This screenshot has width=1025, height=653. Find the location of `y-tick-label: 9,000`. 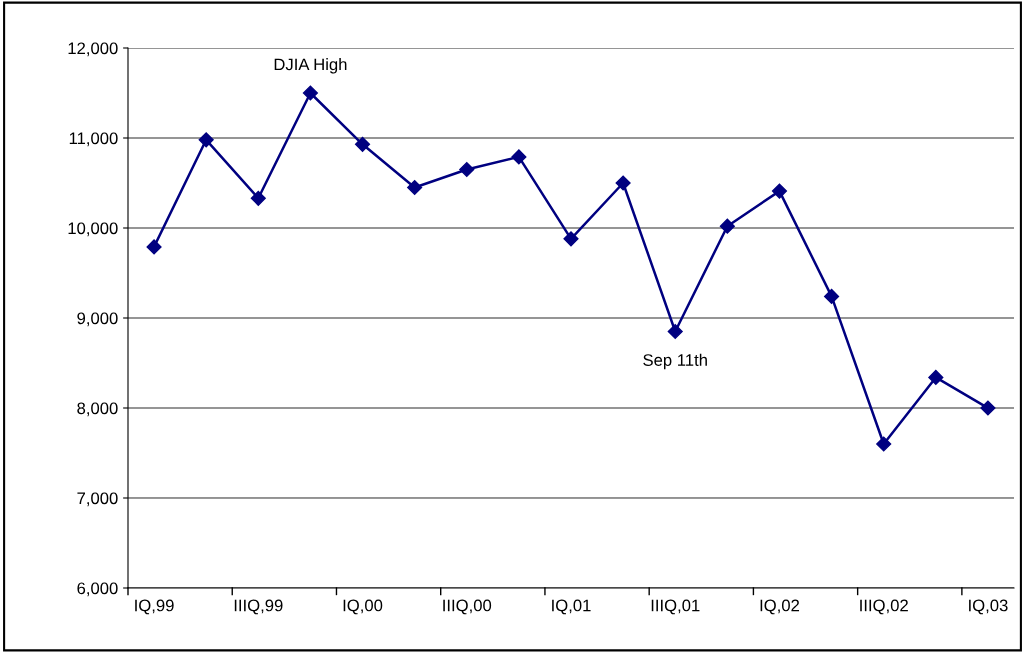

y-tick-label: 9,000 is located at coordinates (97, 319).